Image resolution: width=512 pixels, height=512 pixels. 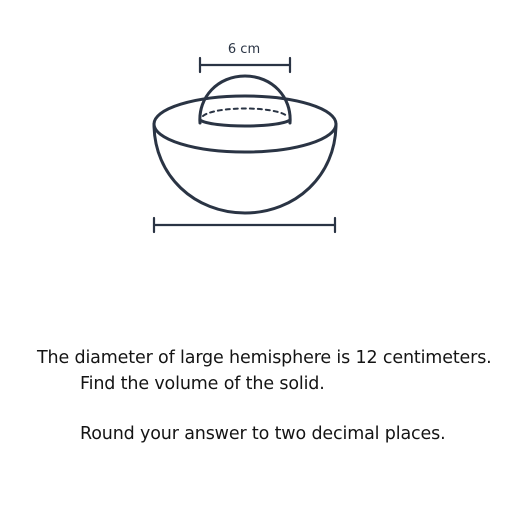 I want to click on rounding-instruction: Round your answer to two decimal places., so click(x=263, y=434).